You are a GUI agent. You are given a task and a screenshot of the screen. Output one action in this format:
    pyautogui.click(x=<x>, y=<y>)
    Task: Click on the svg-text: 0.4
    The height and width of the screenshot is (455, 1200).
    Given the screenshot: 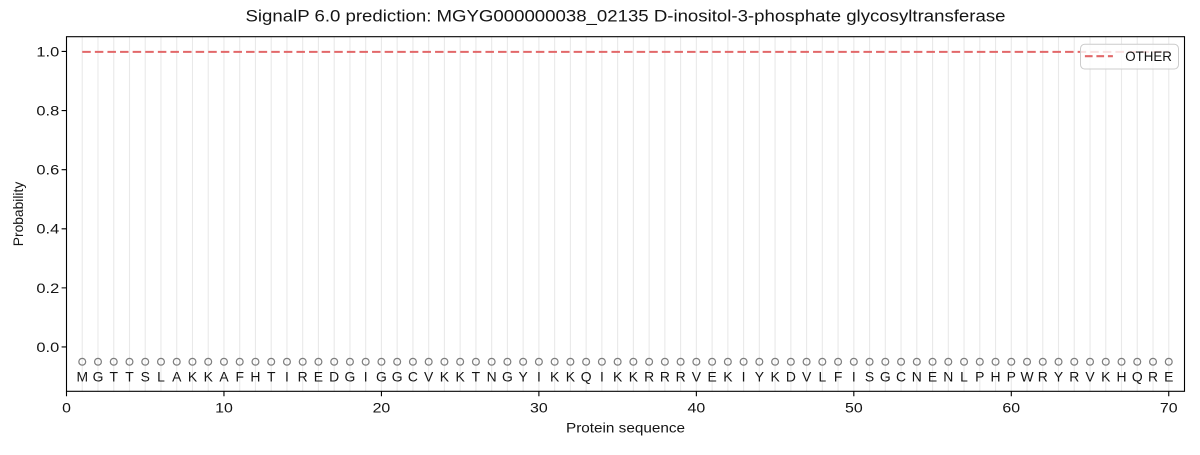 What is the action you would take?
    pyautogui.click(x=47, y=229)
    